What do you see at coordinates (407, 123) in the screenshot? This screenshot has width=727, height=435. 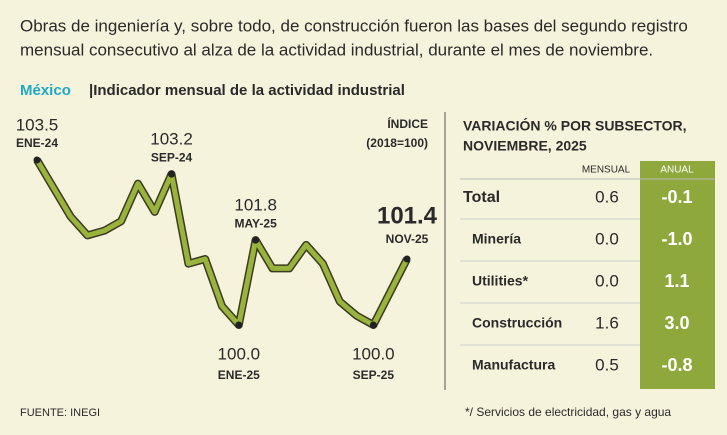 I see `axis-label: ÍNDICE` at bounding box center [407, 123].